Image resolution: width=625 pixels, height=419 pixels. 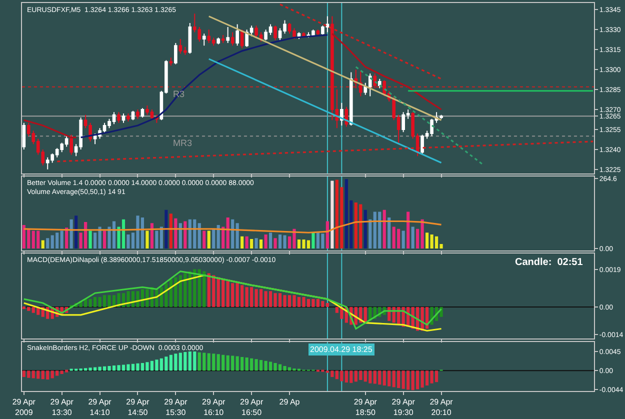 I want to click on x-tick-label: 29 Apr 14:10, so click(x=100, y=407).